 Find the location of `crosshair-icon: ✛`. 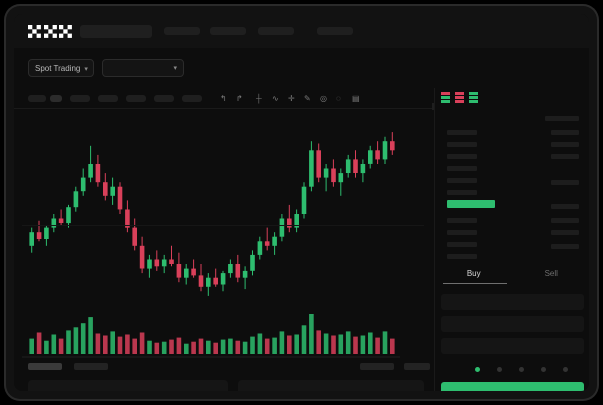

crosshair-icon: ✛ is located at coordinates (291, 98).